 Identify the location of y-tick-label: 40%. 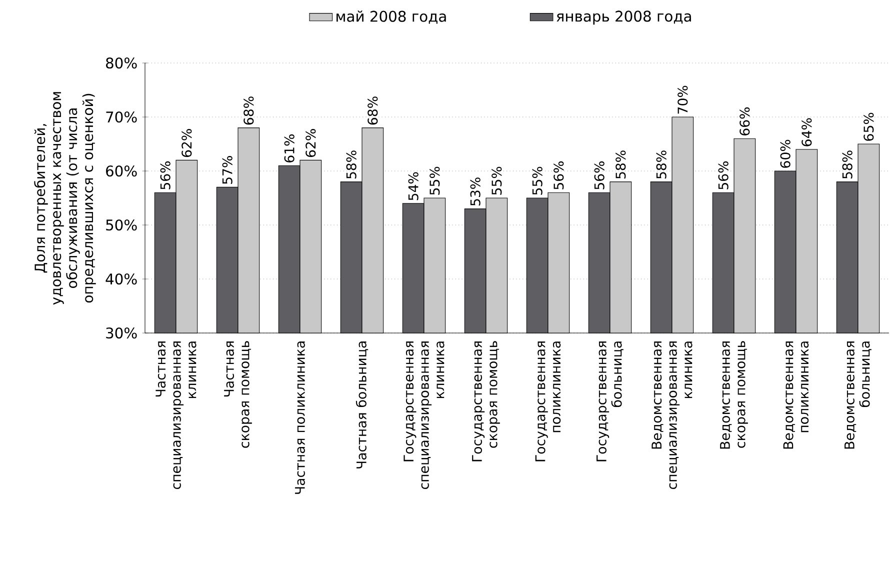
(121, 279).